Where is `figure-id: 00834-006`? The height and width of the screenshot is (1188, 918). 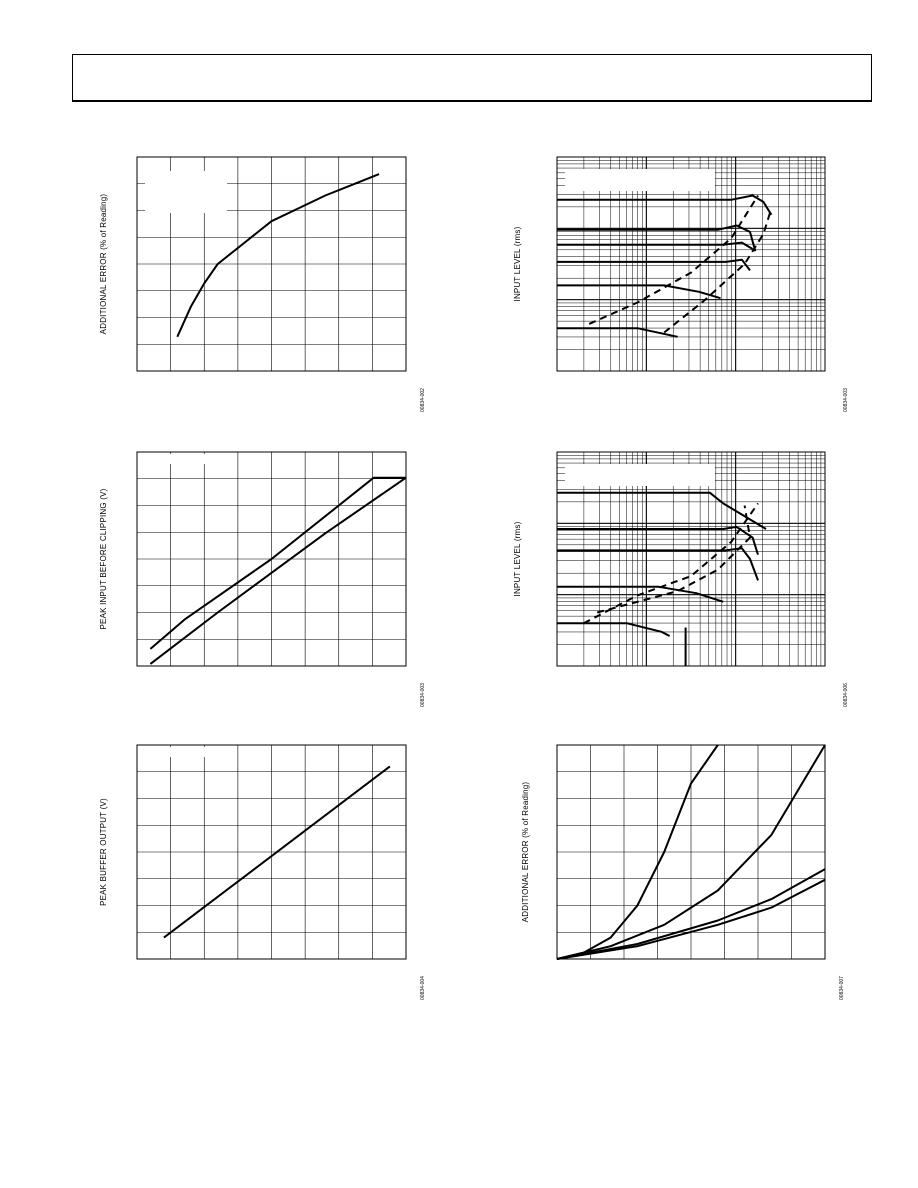 figure-id: 00834-006 is located at coordinates (846, 695).